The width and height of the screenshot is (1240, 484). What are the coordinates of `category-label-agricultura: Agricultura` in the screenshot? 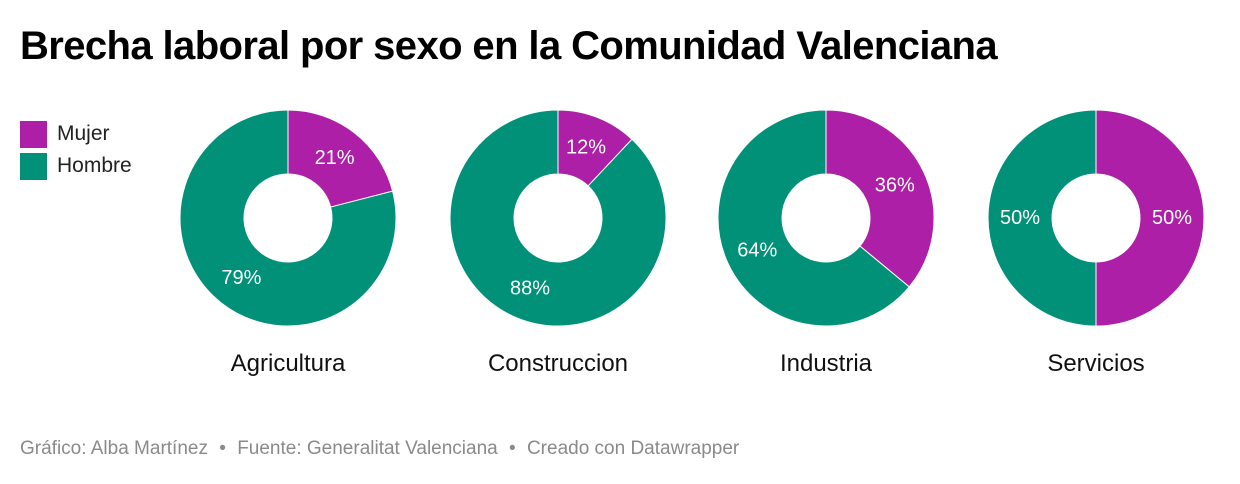 It's located at (288, 363).